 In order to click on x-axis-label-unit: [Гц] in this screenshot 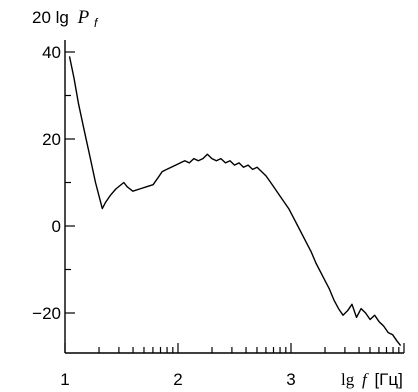, I will do `click(388, 379)`.